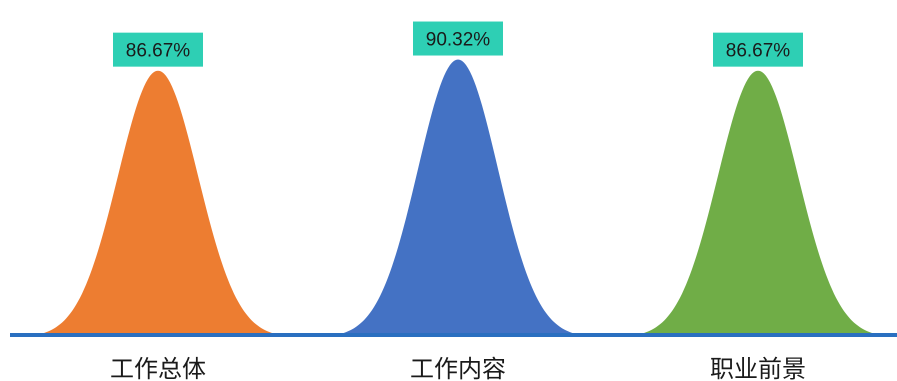 This screenshot has height=381, width=897. I want to click on value-label-text: 90.32%, so click(458, 40).